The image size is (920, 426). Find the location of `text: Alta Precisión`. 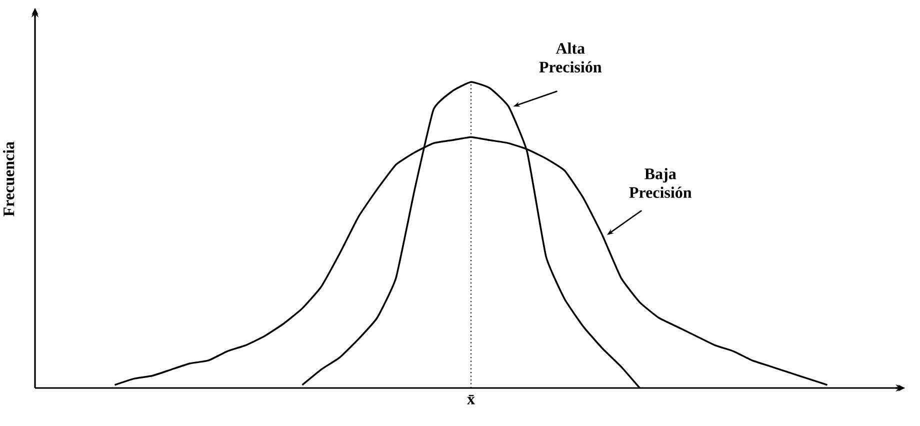

text: Alta Precisión is located at coordinates (570, 57).